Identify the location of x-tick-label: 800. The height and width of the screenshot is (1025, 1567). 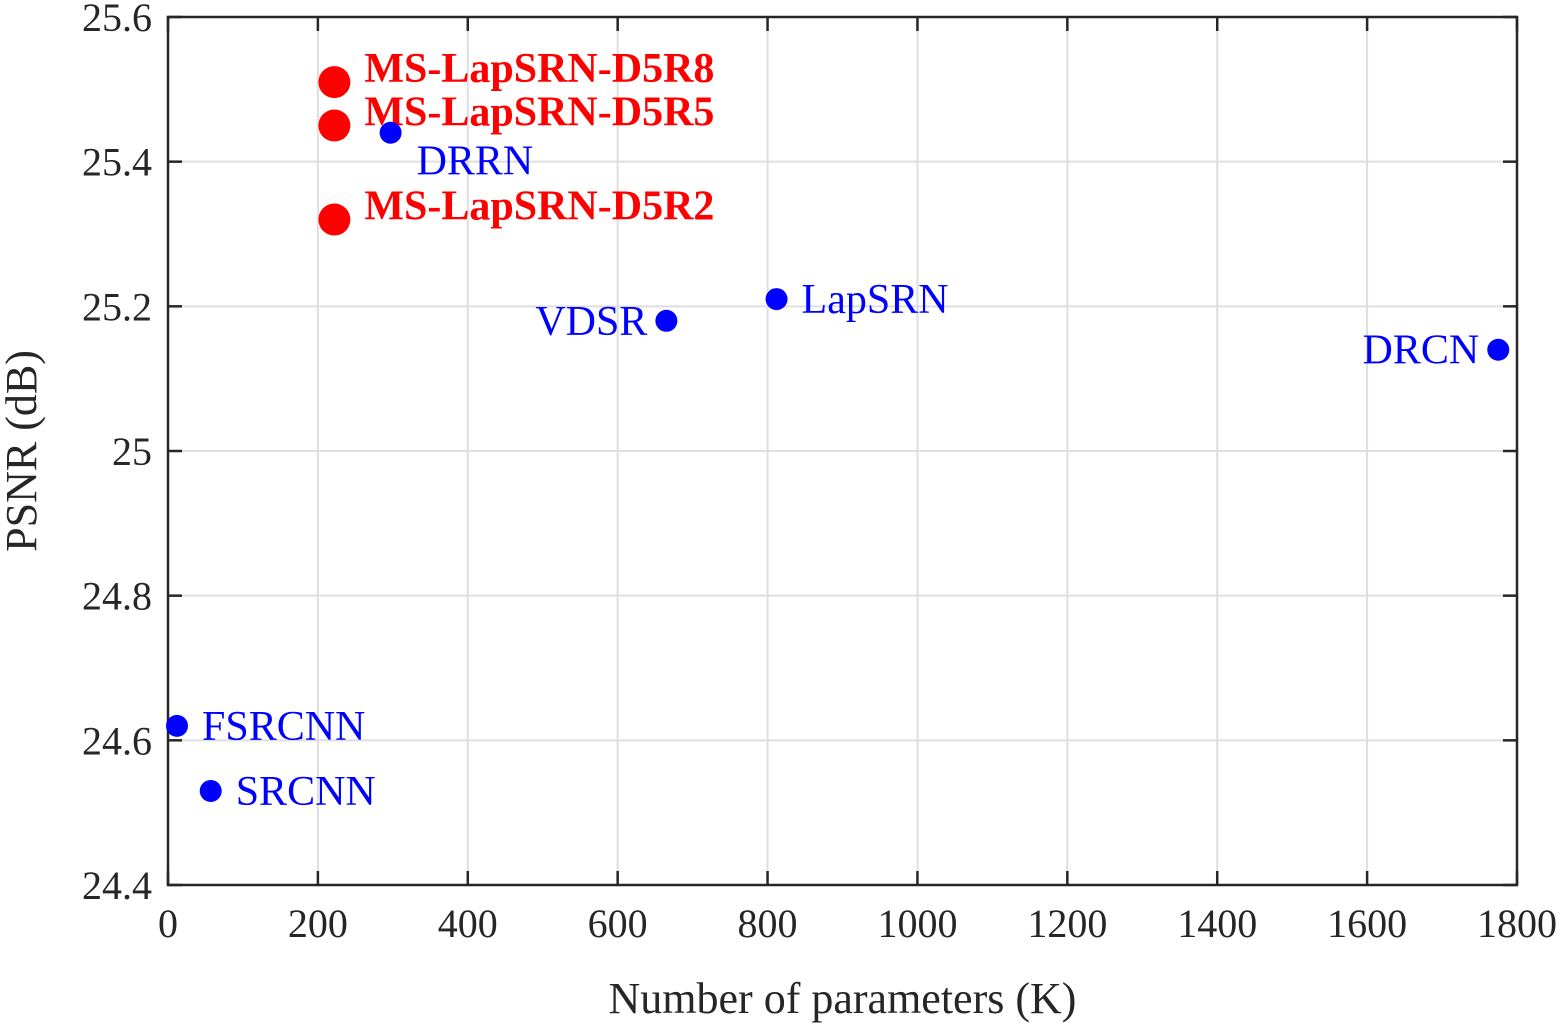
(768, 923).